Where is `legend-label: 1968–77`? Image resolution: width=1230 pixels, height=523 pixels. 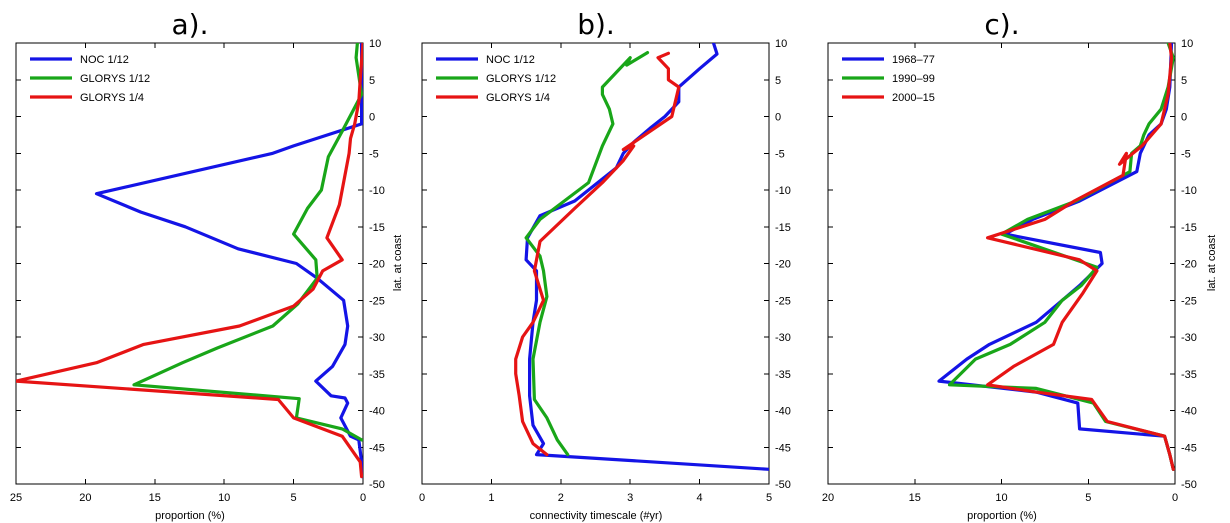
legend-label: 1968–77 is located at coordinates (913, 60).